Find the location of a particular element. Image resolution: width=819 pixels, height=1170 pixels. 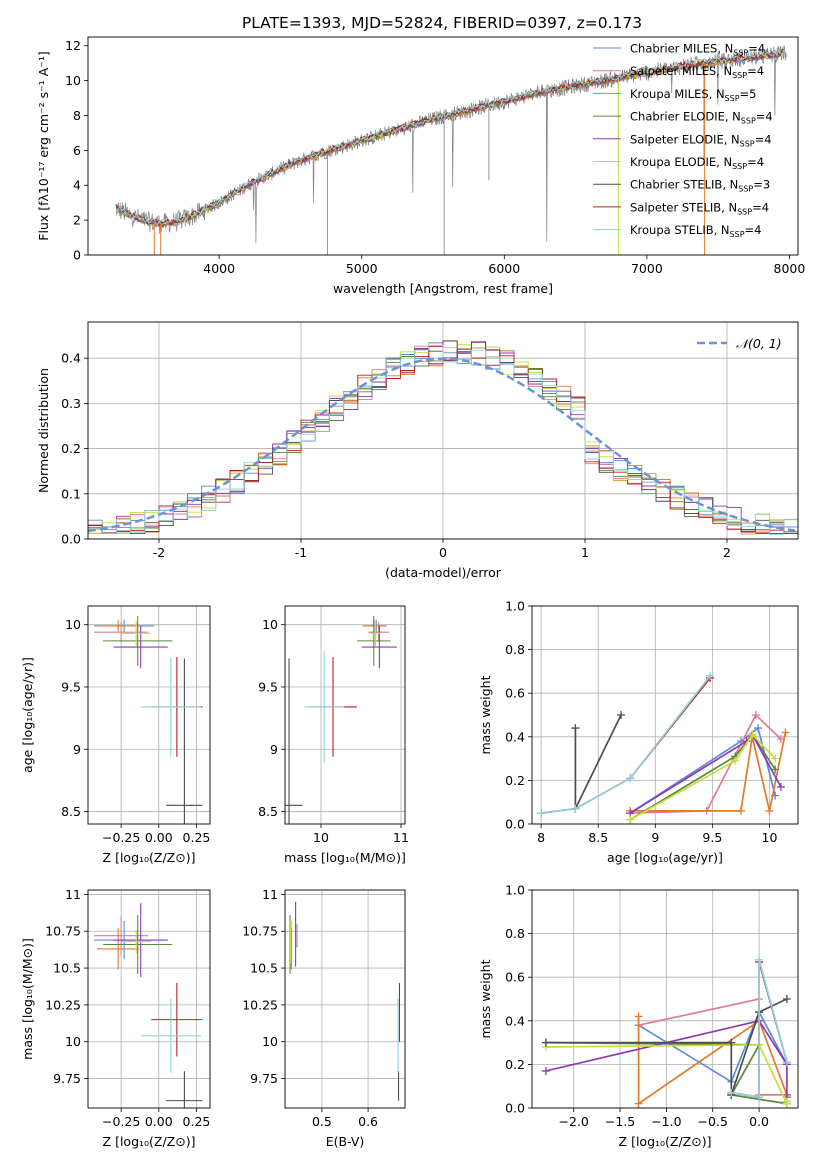

x-tick-label: 5000 is located at coordinates (362, 268).